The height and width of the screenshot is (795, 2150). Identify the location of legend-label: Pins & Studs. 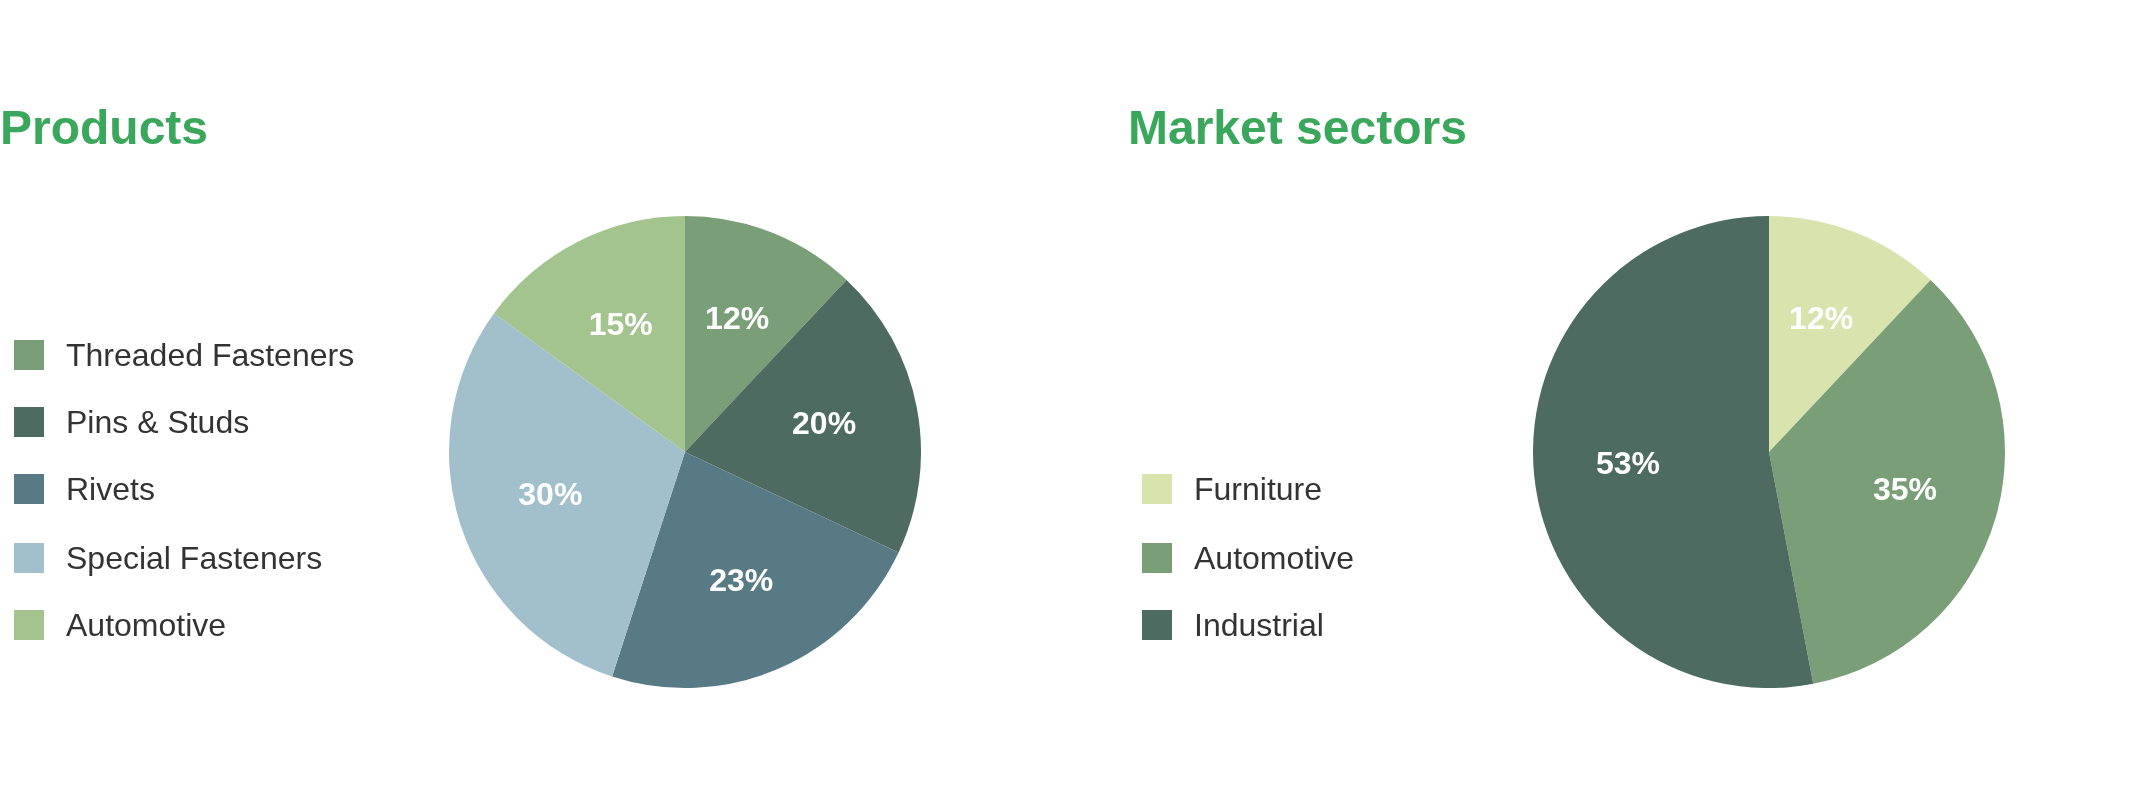
(158, 422).